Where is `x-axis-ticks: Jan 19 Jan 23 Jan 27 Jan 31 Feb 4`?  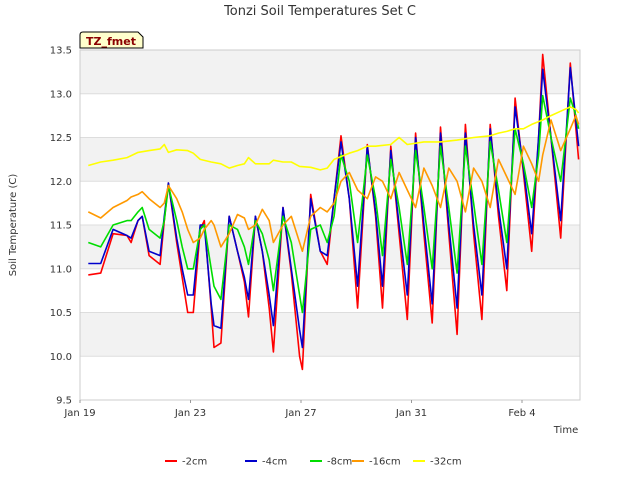
x-axis-ticks: Jan 19 Jan 23 Jan 27 Jan 31 Feb 4 is located at coordinates (299, 409).